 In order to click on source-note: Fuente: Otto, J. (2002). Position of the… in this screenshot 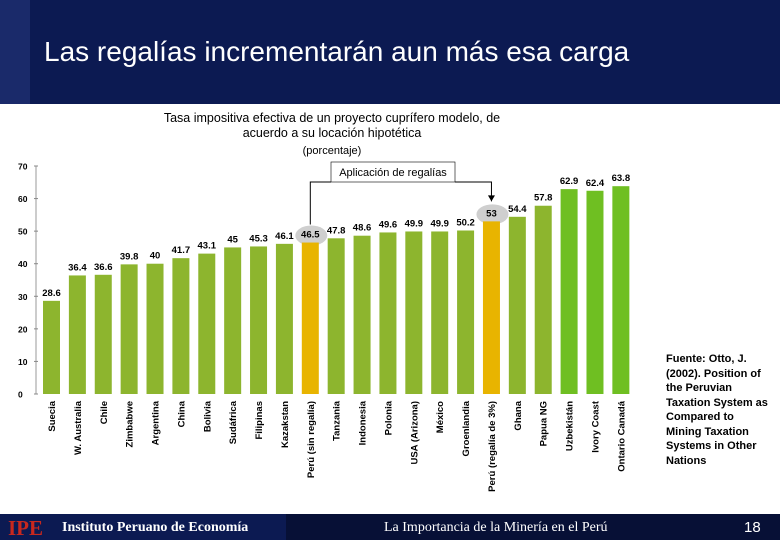, I will do `click(717, 410)`.